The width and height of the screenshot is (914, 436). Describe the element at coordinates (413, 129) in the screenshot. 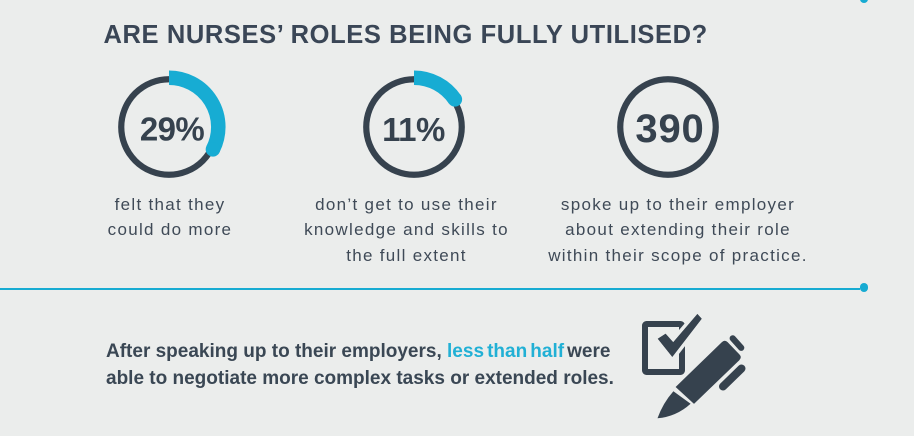

I see `svg-text: 11%` at that location.